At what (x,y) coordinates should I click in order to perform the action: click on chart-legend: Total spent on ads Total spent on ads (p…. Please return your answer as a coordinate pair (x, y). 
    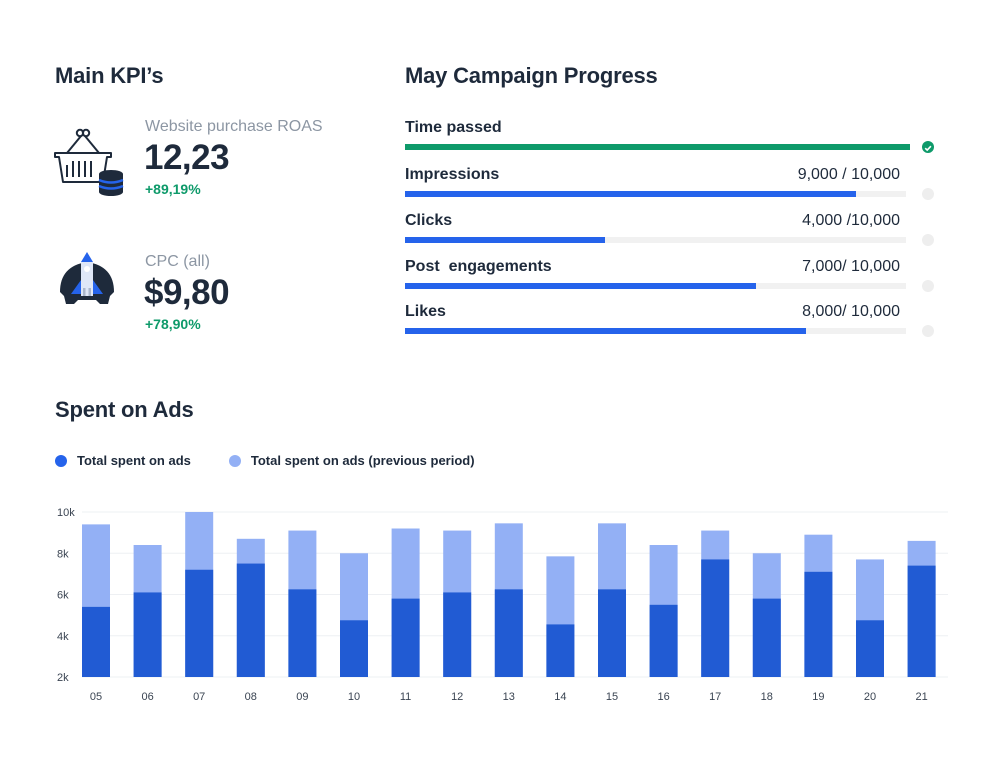
    Looking at the image, I should click on (265, 460).